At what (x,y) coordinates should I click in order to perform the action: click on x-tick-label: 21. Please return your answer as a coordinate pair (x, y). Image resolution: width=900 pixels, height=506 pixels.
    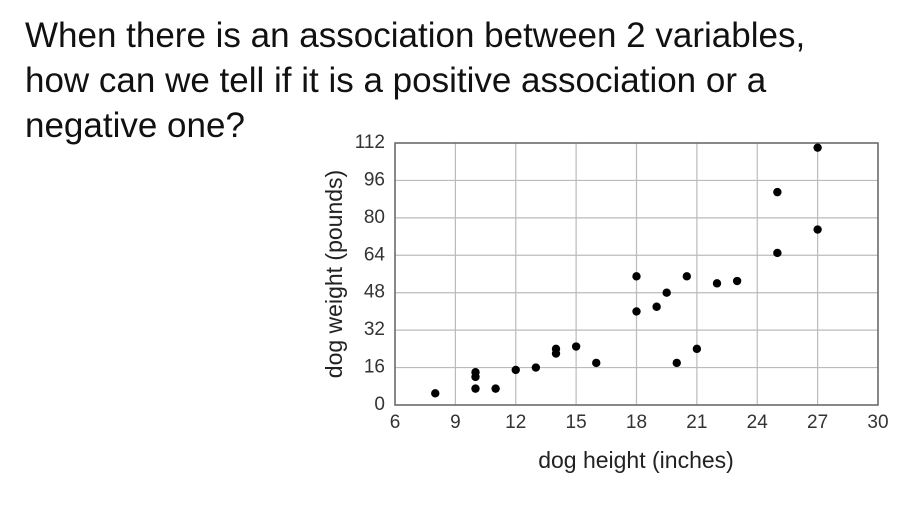
    Looking at the image, I should click on (696, 422).